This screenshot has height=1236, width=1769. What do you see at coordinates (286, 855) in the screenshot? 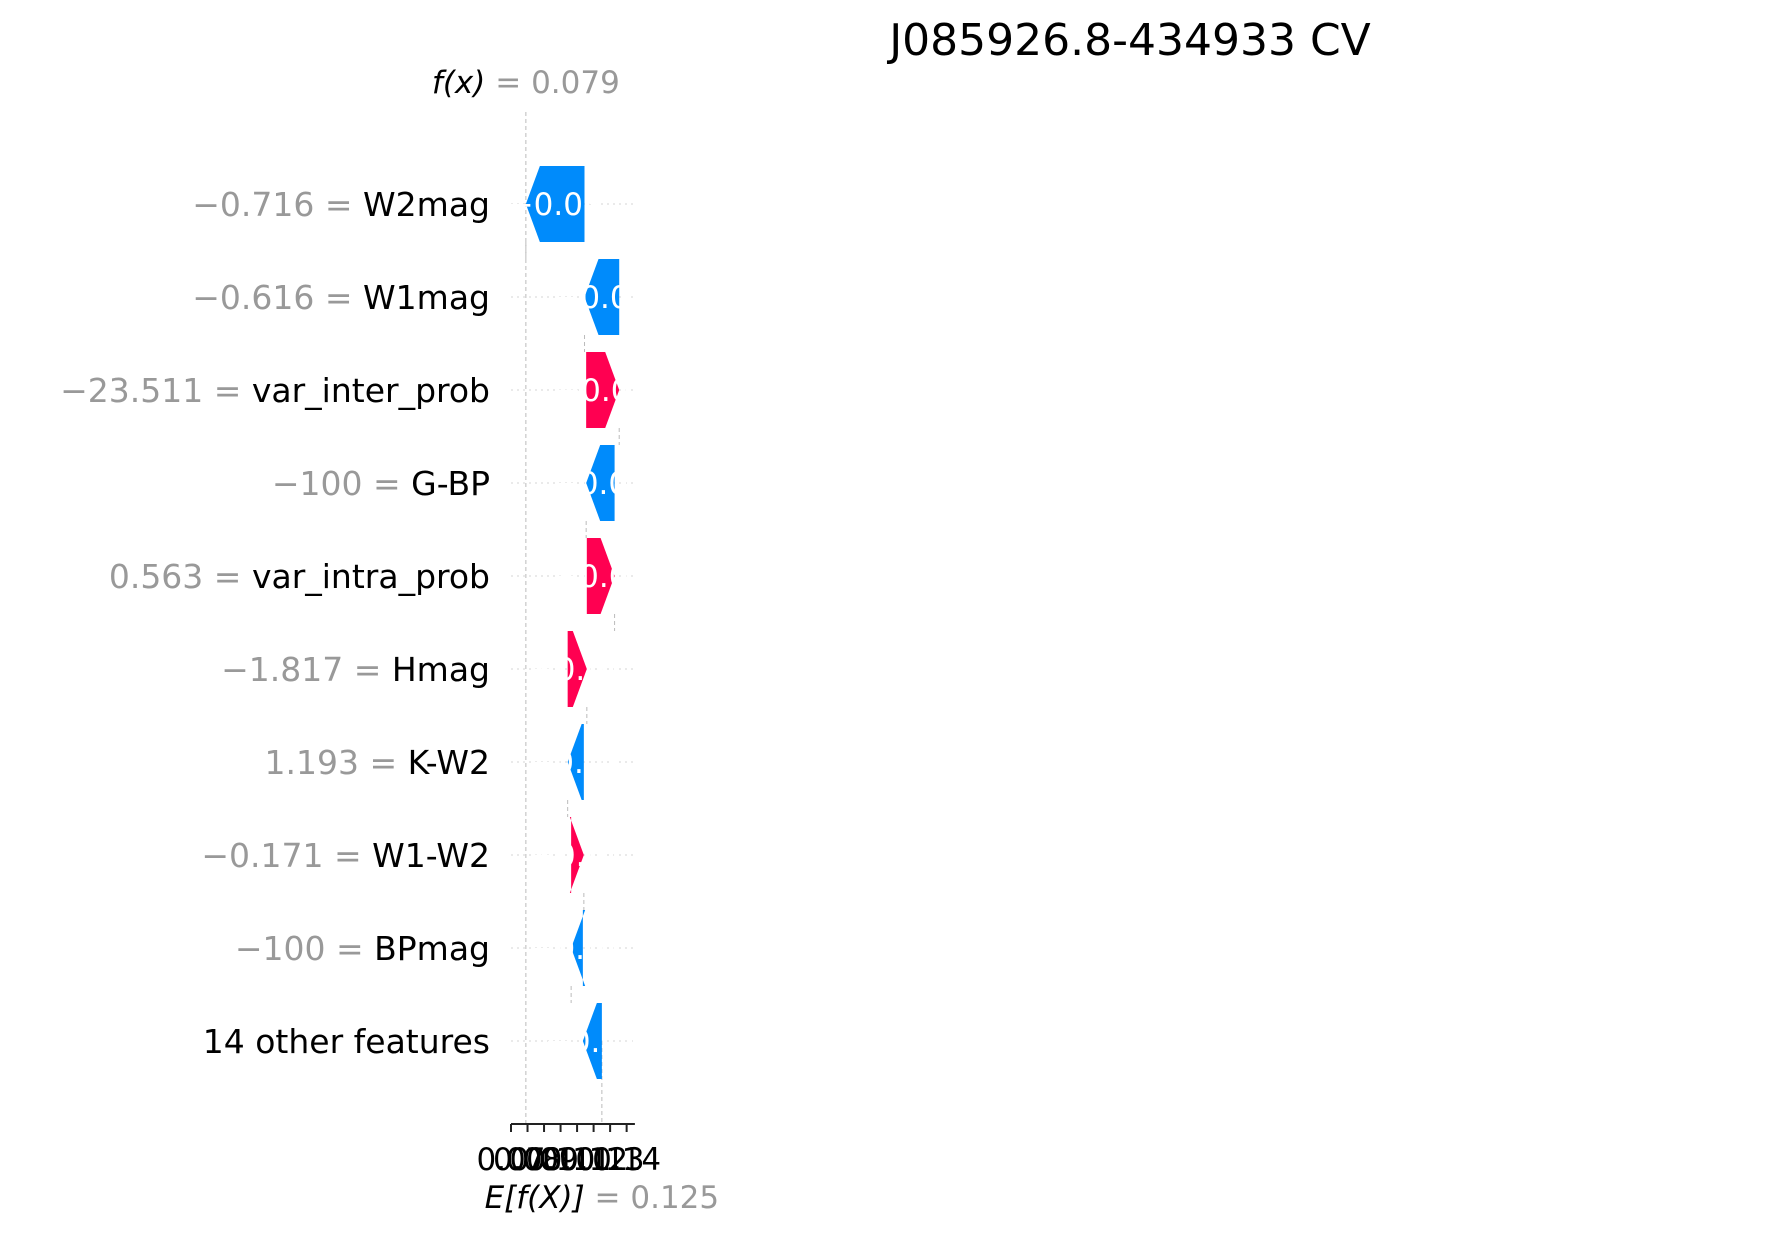
I see `feature-value: −0.171 =` at bounding box center [286, 855].